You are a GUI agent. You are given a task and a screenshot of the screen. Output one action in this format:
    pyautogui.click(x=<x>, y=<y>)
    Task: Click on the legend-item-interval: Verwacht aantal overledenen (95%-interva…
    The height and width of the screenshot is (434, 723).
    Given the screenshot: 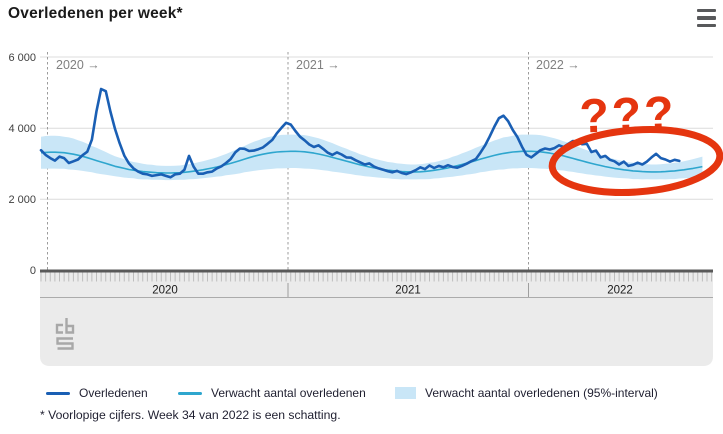 What is the action you would take?
    pyautogui.click(x=526, y=393)
    